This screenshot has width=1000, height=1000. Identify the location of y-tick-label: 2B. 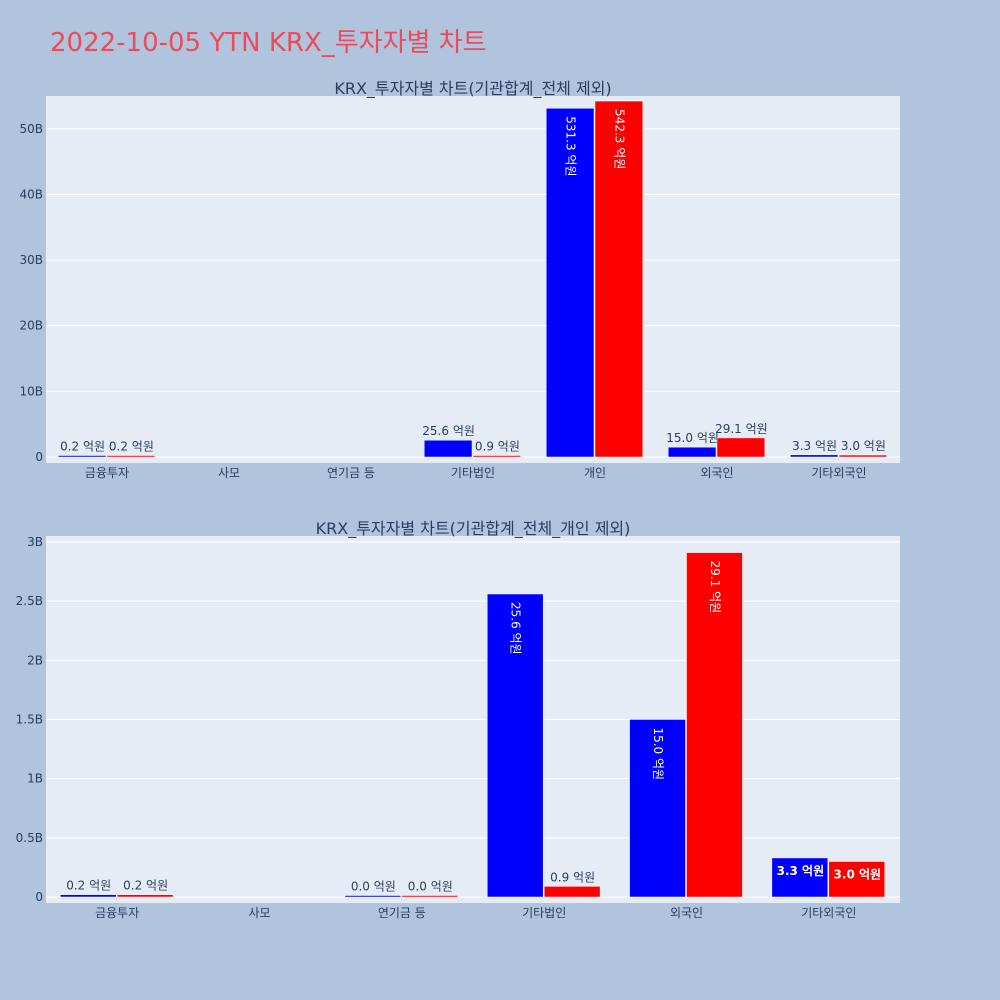
(35, 660).